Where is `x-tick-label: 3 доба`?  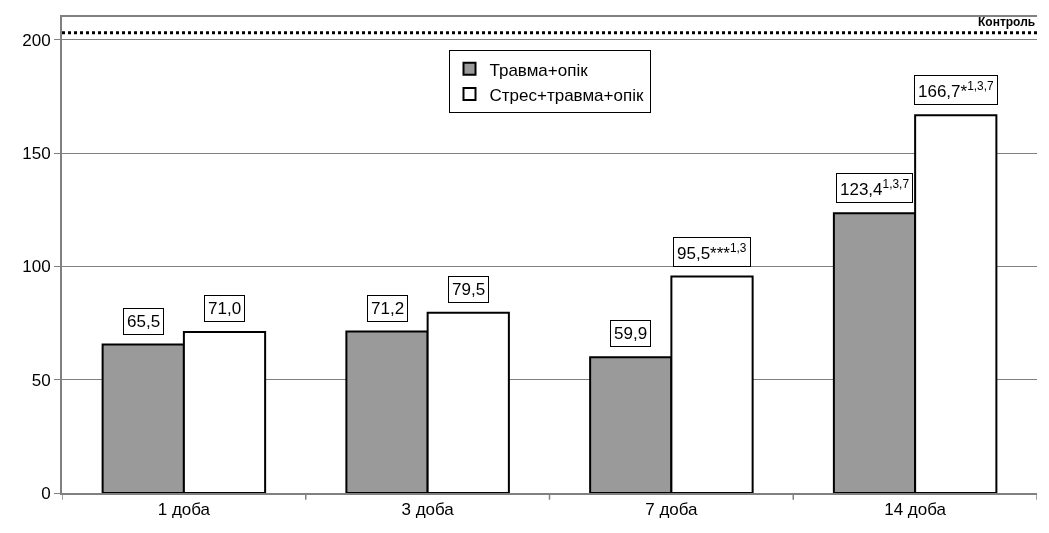 x-tick-label: 3 доба is located at coordinates (428, 510).